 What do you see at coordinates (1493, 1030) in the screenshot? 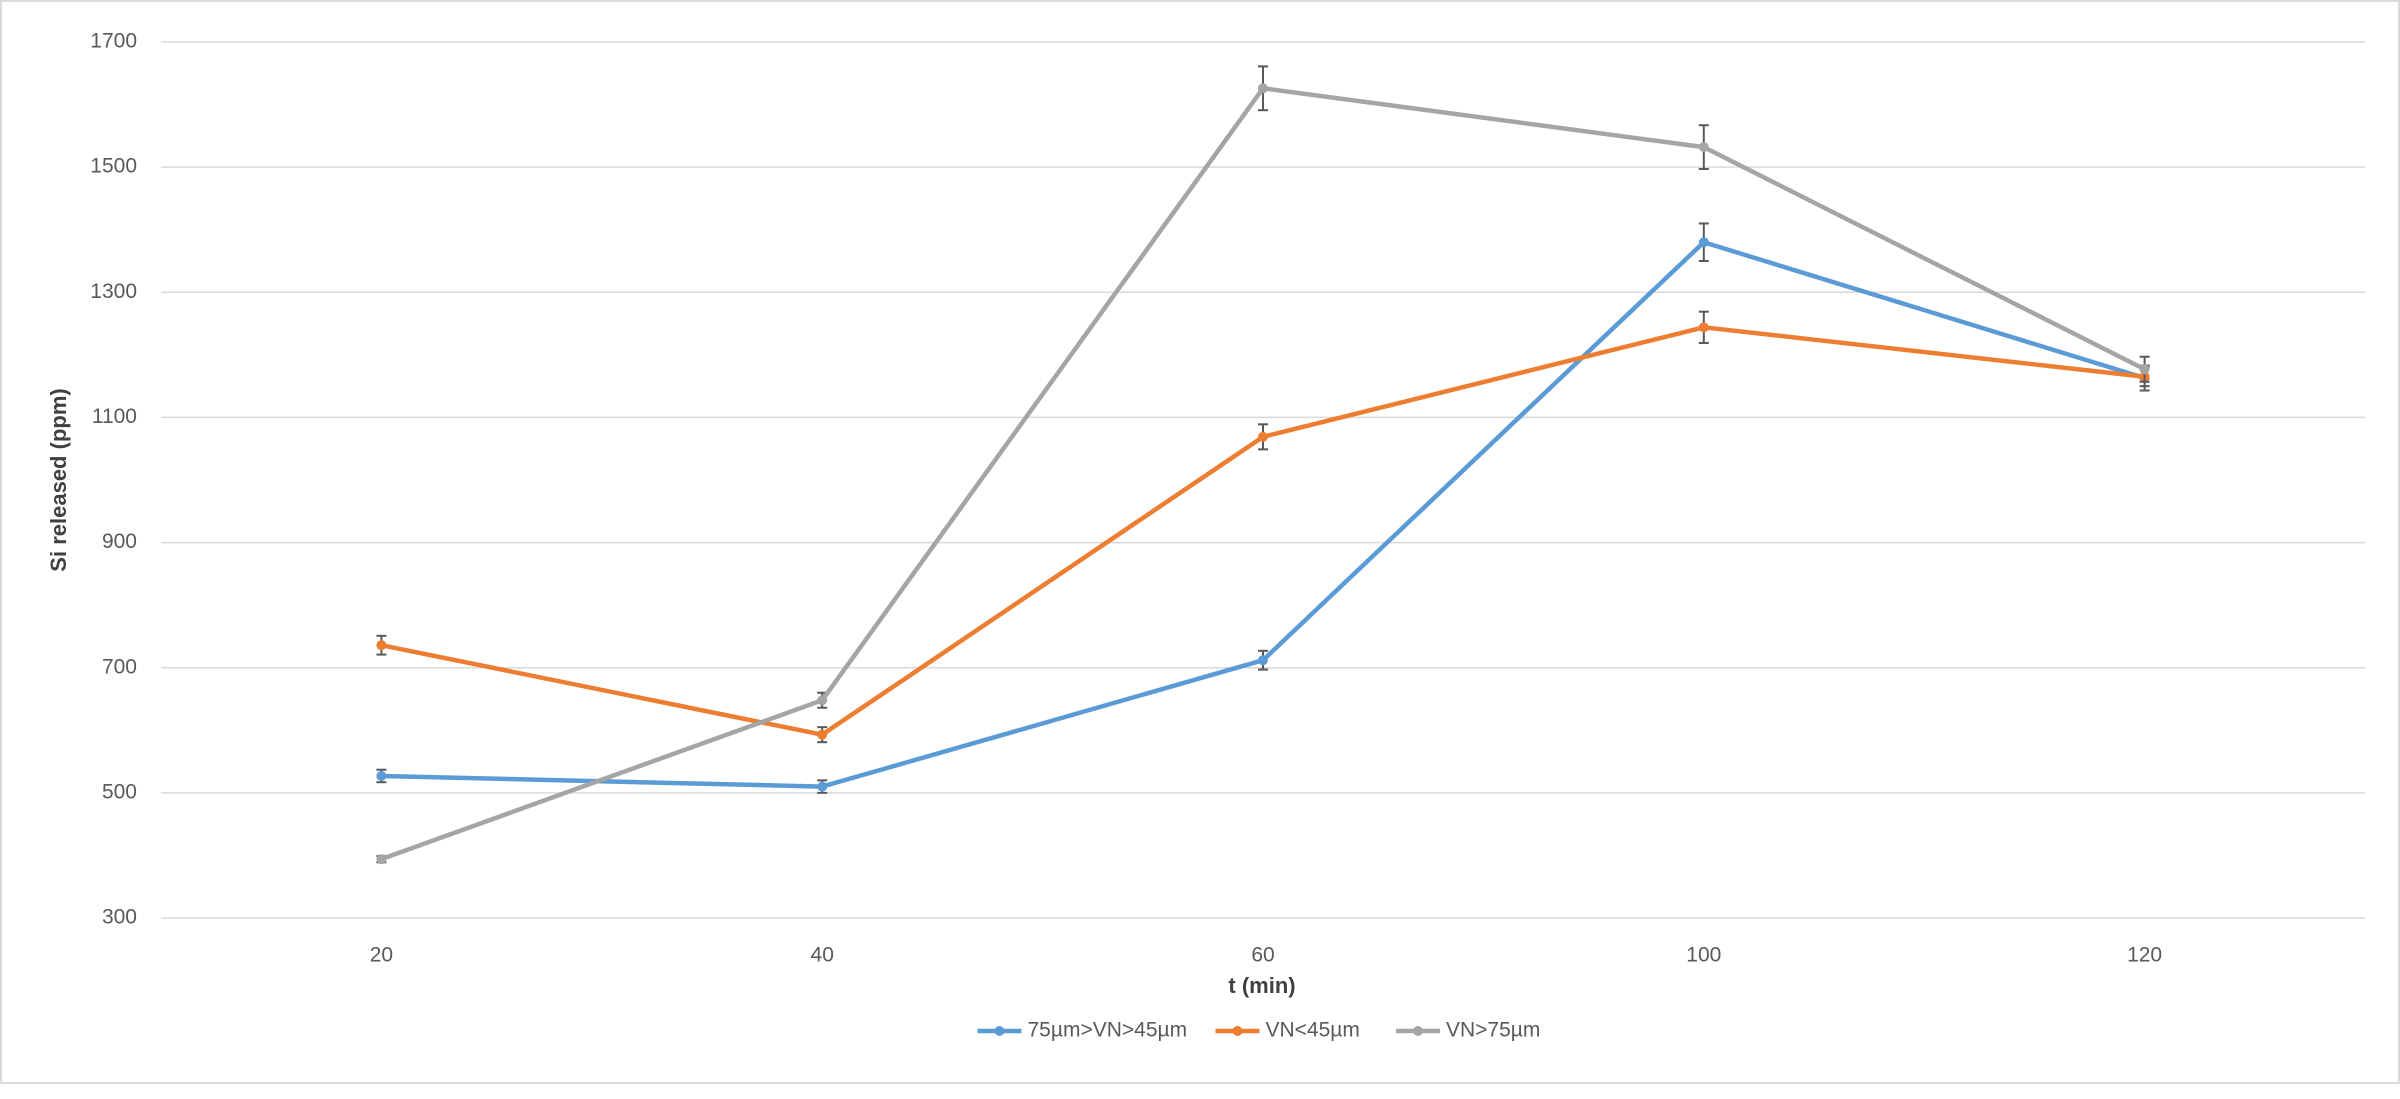
I see `legend-label: VN>75µm` at bounding box center [1493, 1030].